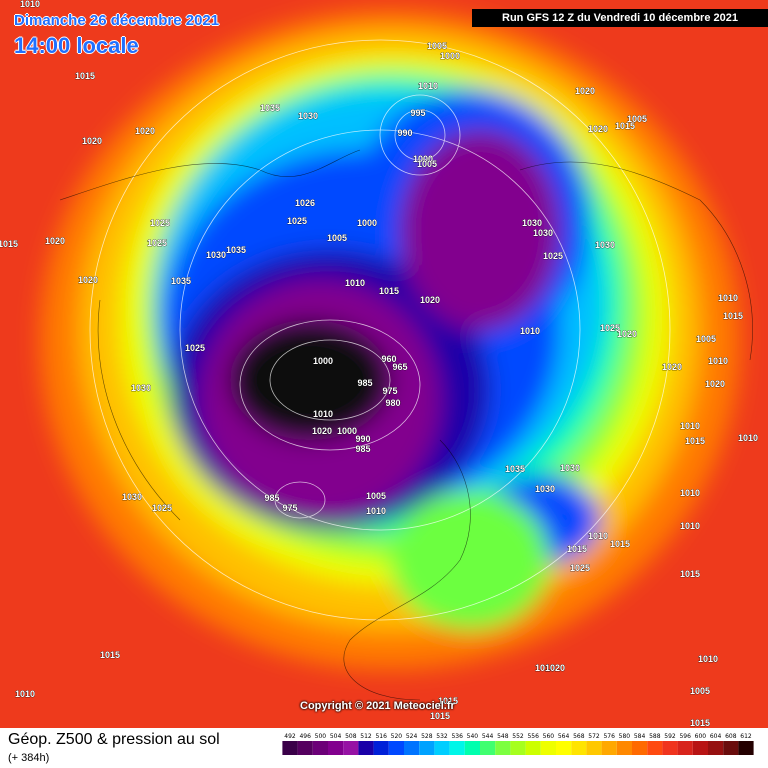 The height and width of the screenshot is (768, 768). Describe the element at coordinates (488, 736) in the screenshot. I see `legend-label: 544` at that location.